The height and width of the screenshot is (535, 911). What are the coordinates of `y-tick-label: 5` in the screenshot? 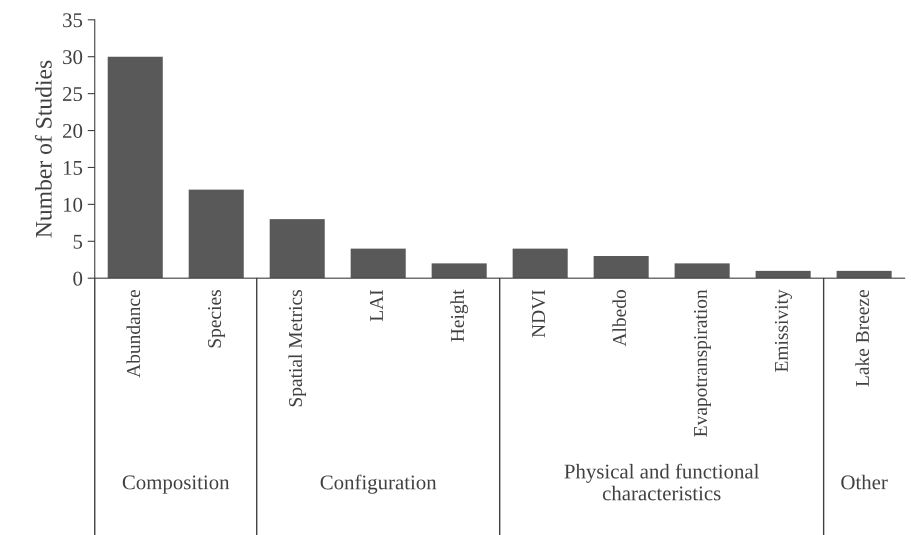 It's located at (78, 241).